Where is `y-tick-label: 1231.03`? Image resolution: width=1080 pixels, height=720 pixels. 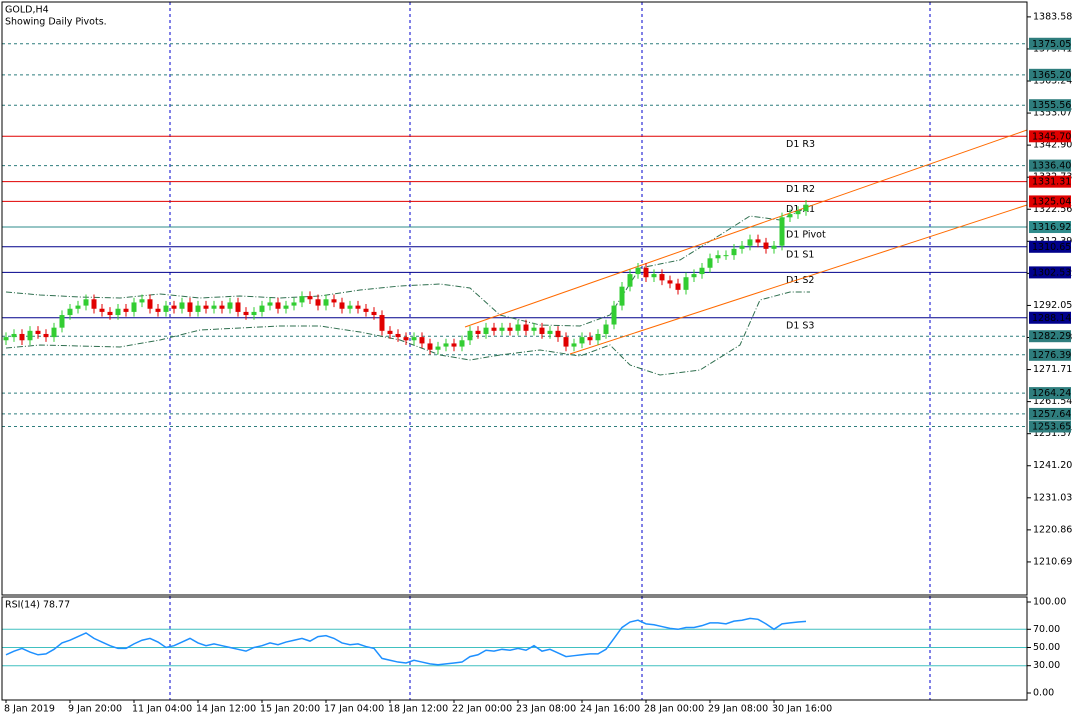
y-tick-label: 1231.03 is located at coordinates (1052, 497).